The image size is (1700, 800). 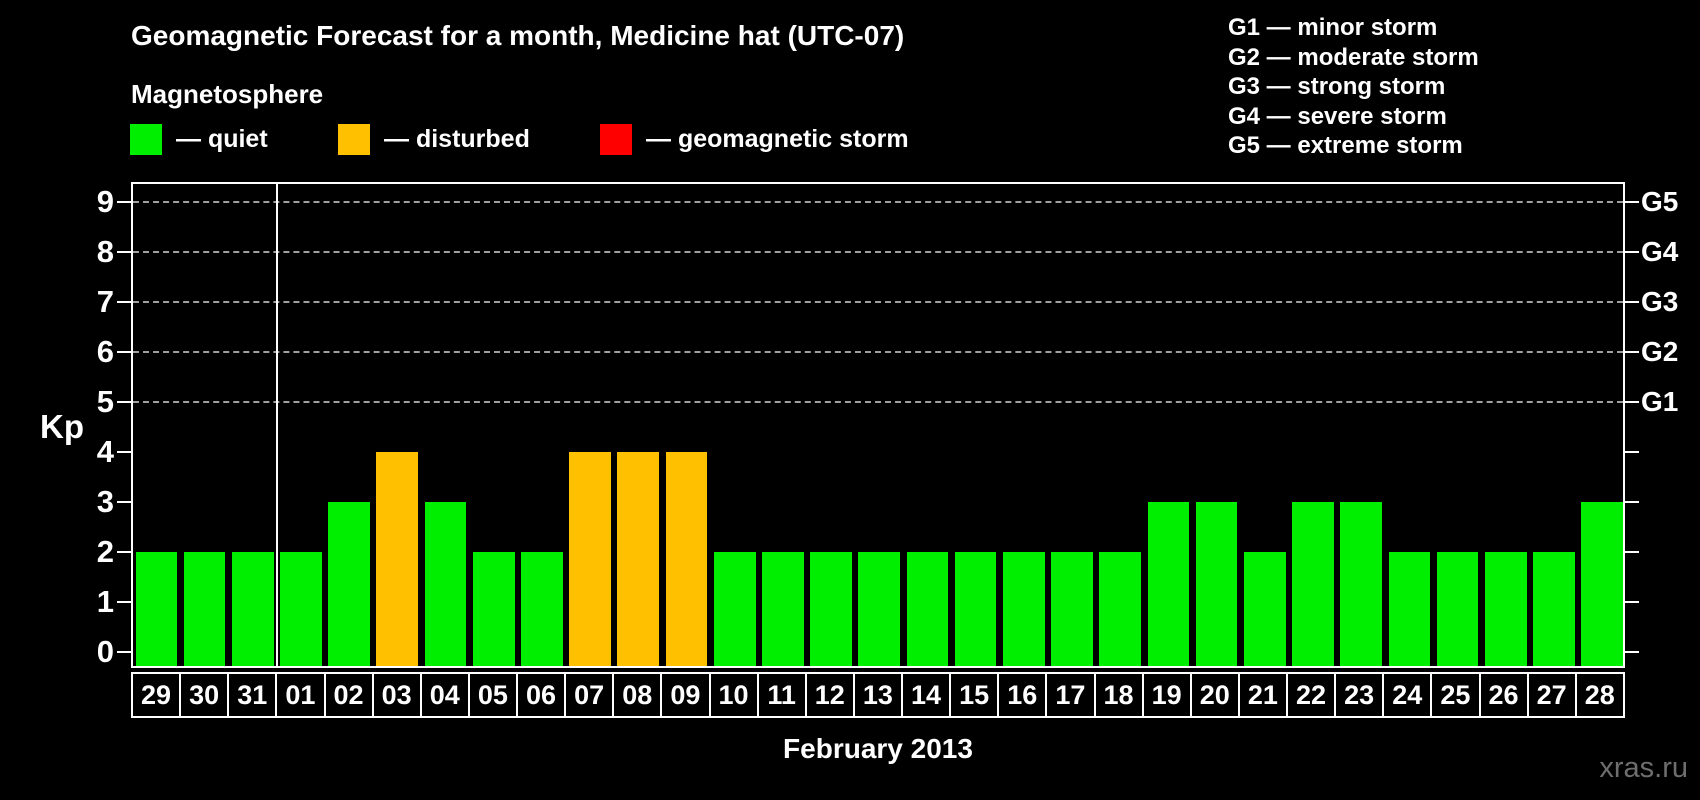 What do you see at coordinates (105, 501) in the screenshot?
I see `y-axis-label-3: 3` at bounding box center [105, 501].